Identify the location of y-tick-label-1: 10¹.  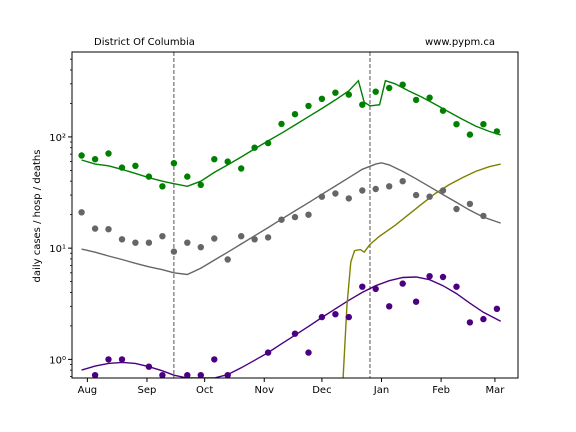
(57, 249).